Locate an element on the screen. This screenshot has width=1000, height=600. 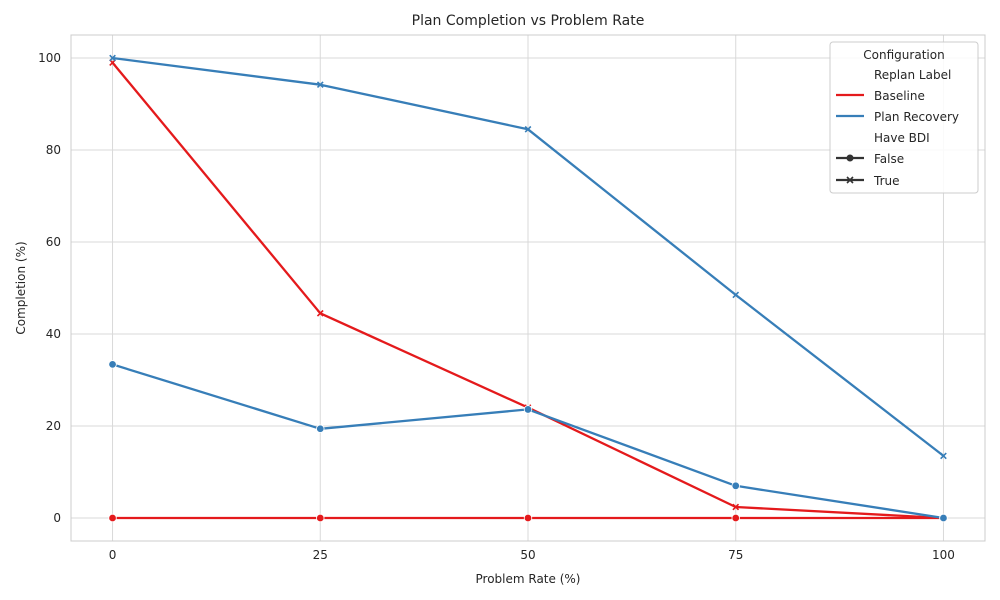
x-tick-label: 75 is located at coordinates (735, 555).